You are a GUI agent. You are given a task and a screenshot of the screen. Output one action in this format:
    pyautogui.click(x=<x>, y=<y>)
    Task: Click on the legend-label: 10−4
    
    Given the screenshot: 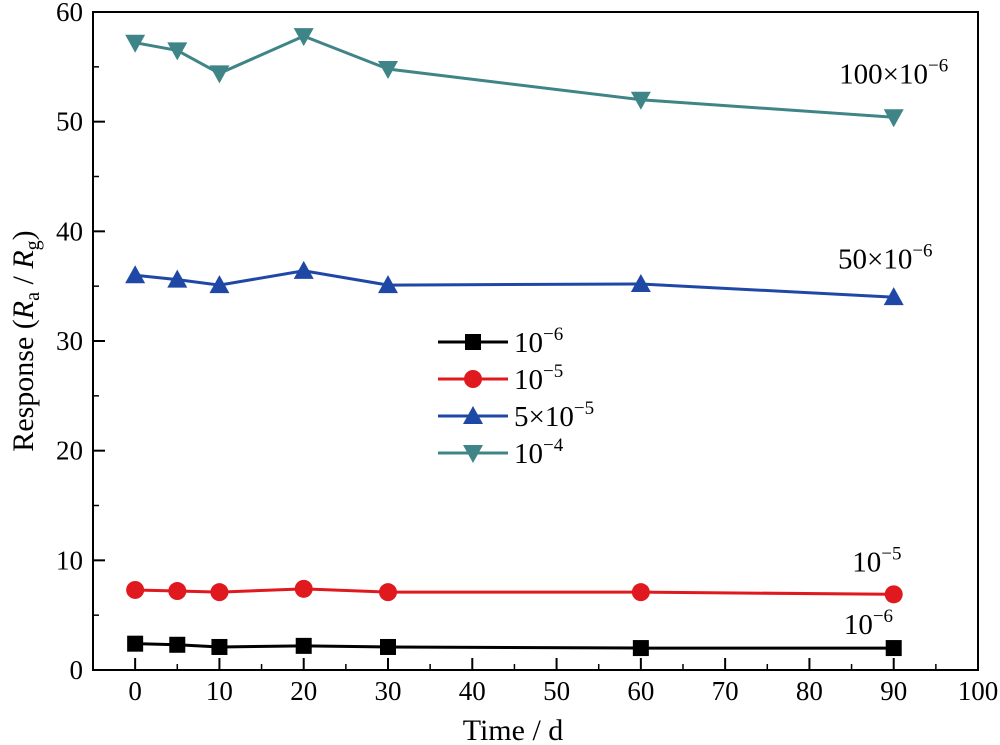 What is the action you would take?
    pyautogui.click(x=539, y=452)
    